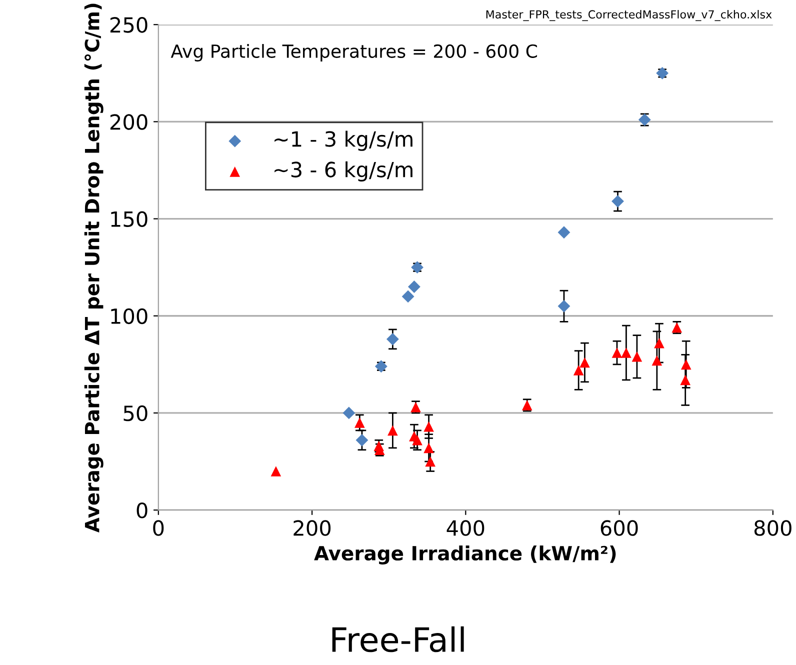  What do you see at coordinates (129, 316) in the screenshot?
I see `y-tick-label: 100` at bounding box center [129, 316].